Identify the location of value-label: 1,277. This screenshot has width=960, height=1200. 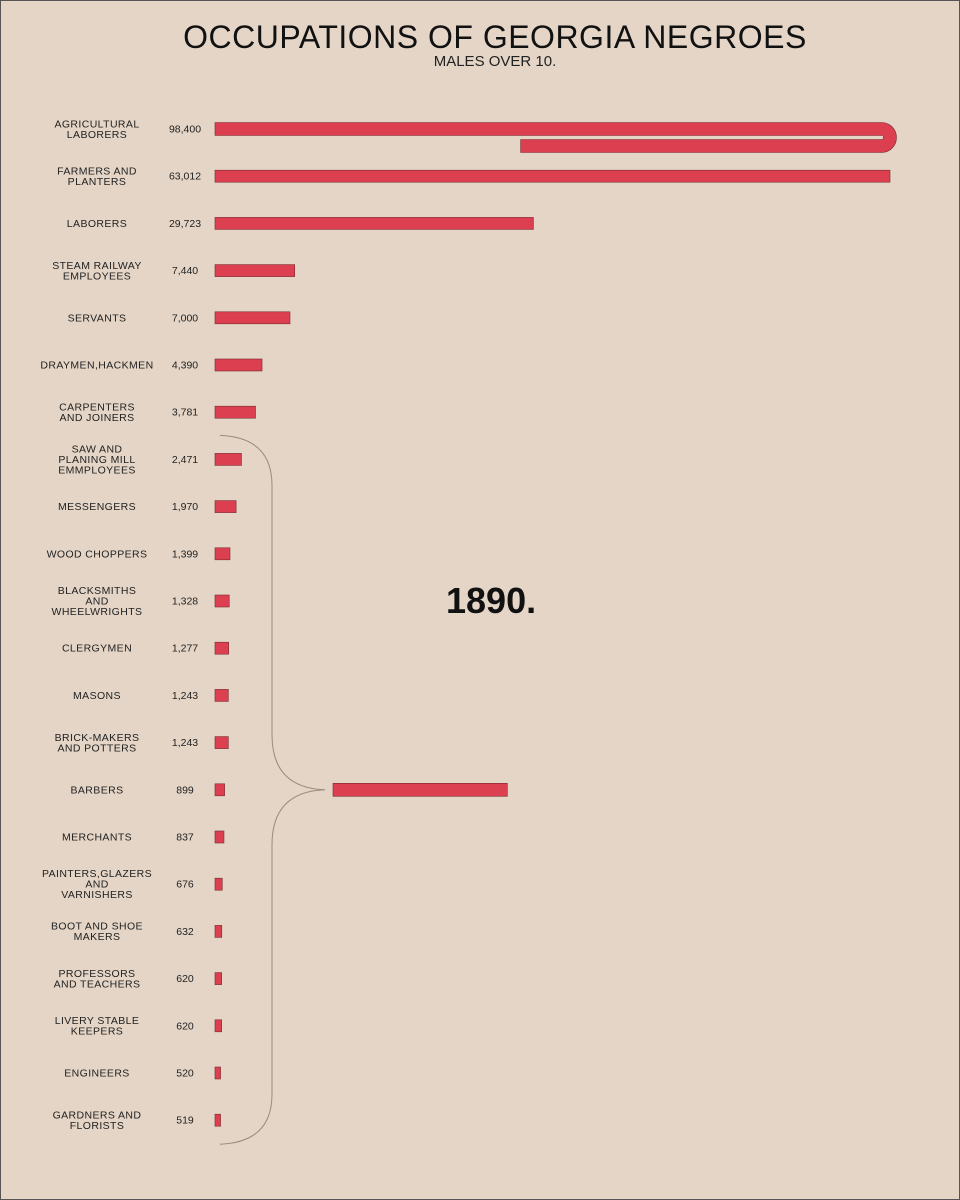
(185, 649).